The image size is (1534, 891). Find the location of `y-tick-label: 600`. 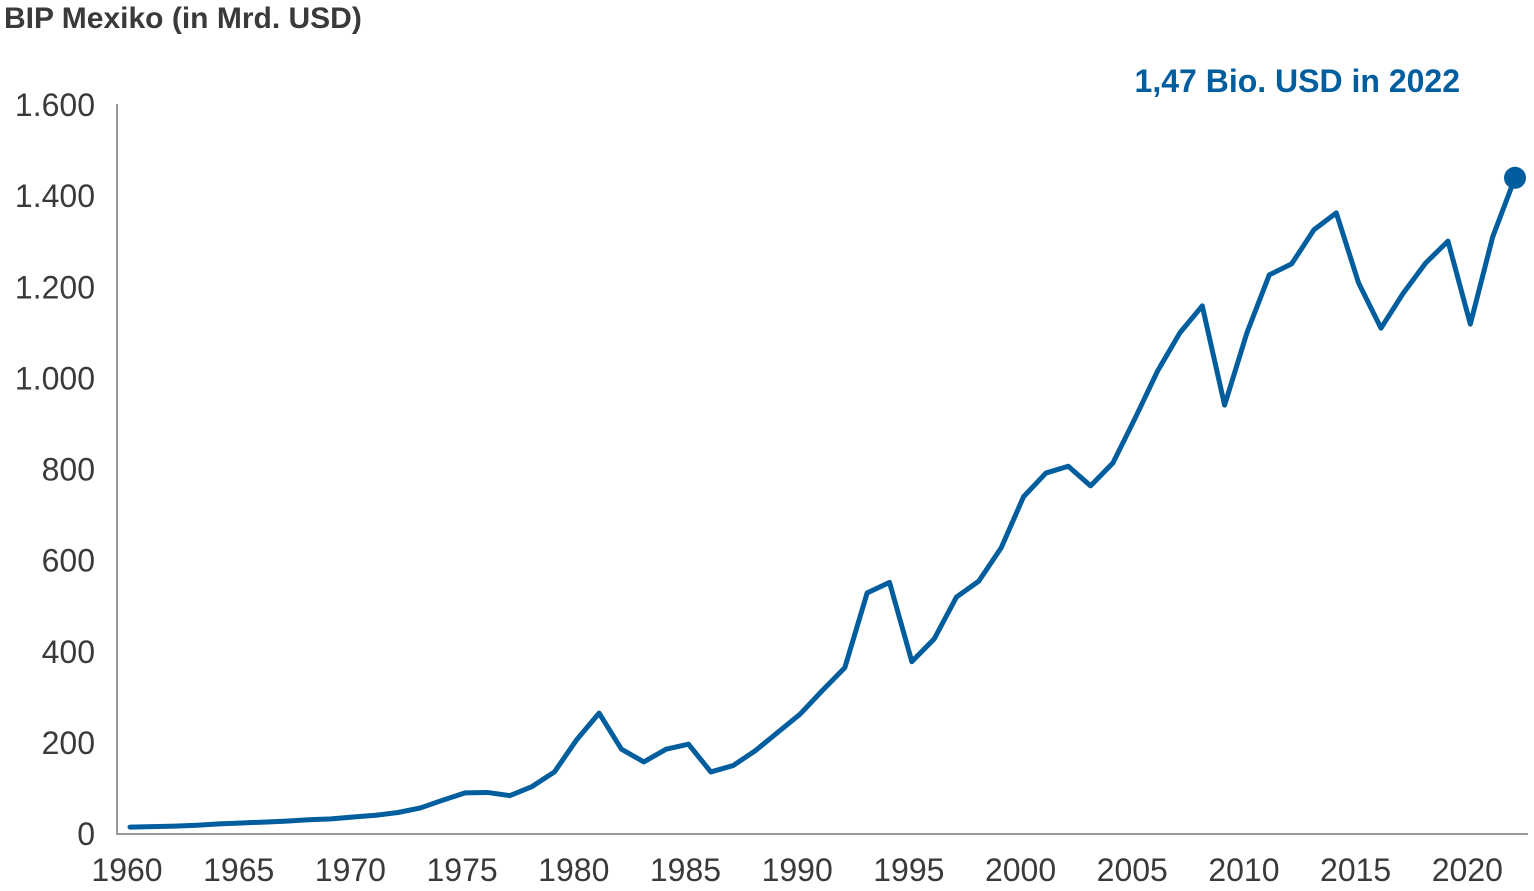

y-tick-label: 600 is located at coordinates (68, 561).